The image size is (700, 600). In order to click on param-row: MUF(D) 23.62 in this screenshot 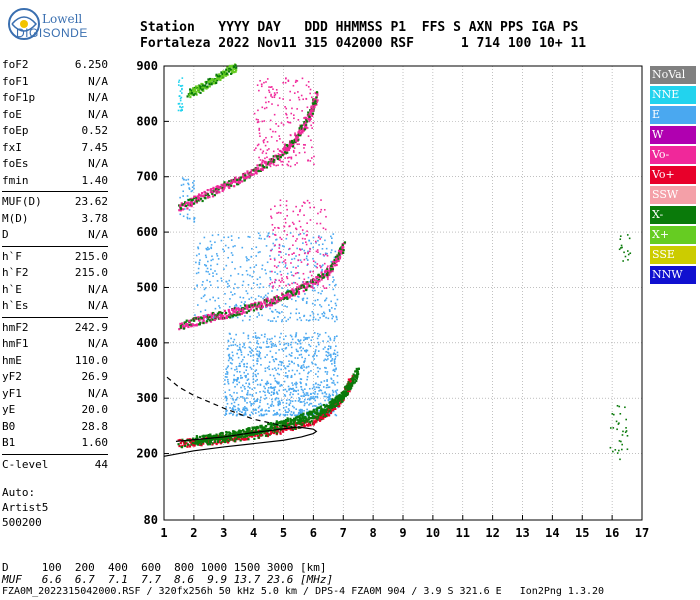, I will do `click(55, 203)`.